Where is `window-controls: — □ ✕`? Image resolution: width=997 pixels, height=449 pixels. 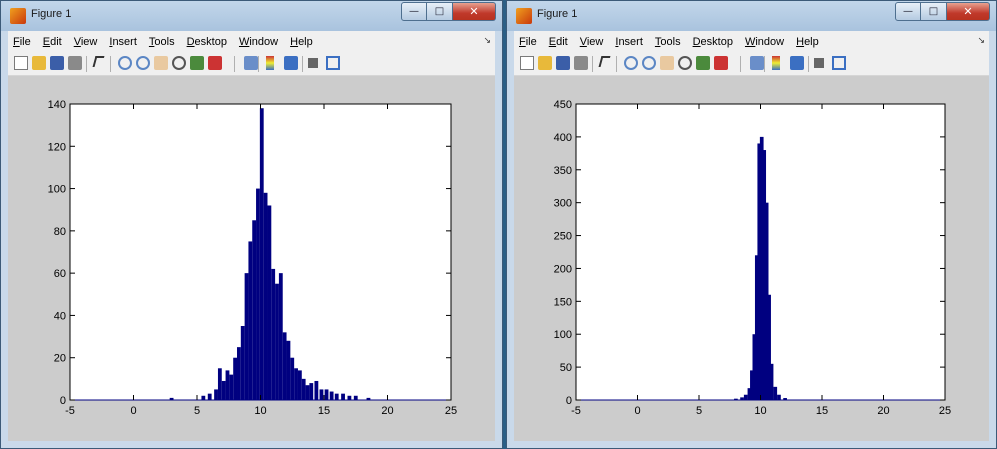
window-controls: — □ ✕ is located at coordinates (448, 11).